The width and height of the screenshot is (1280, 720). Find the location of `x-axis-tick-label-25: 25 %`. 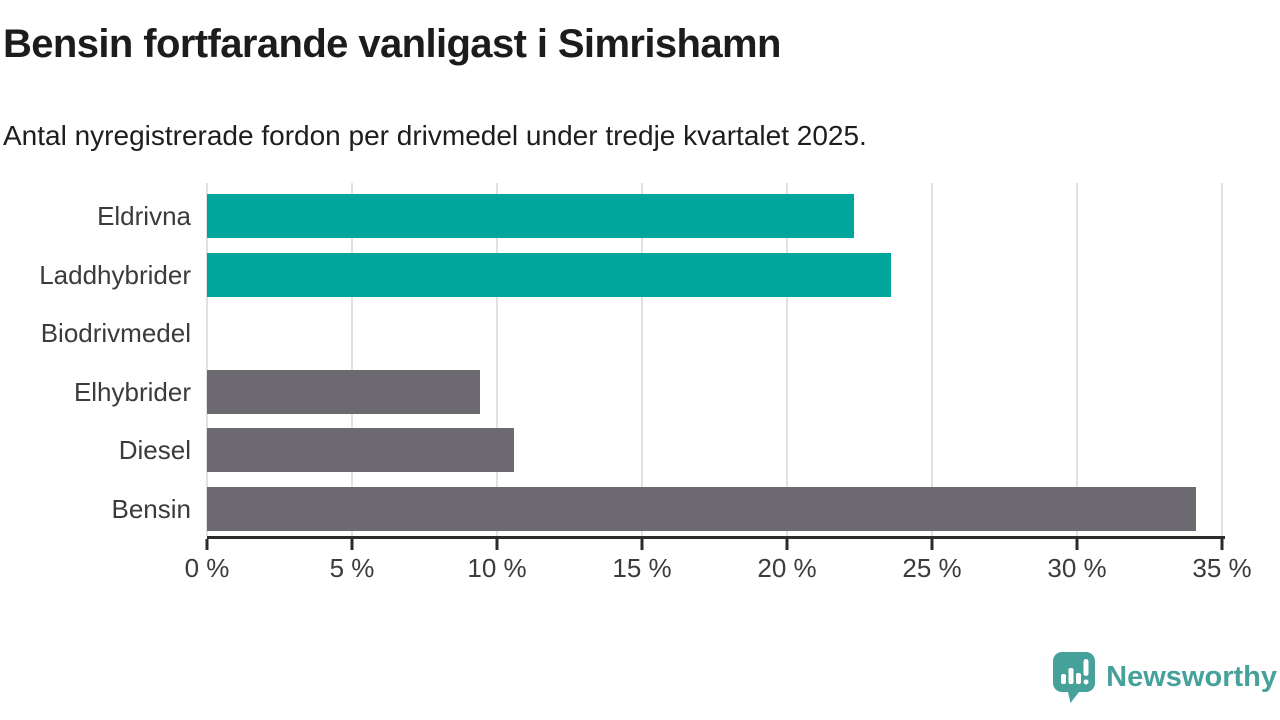

x-axis-tick-label-25: 25 % is located at coordinates (932, 568).